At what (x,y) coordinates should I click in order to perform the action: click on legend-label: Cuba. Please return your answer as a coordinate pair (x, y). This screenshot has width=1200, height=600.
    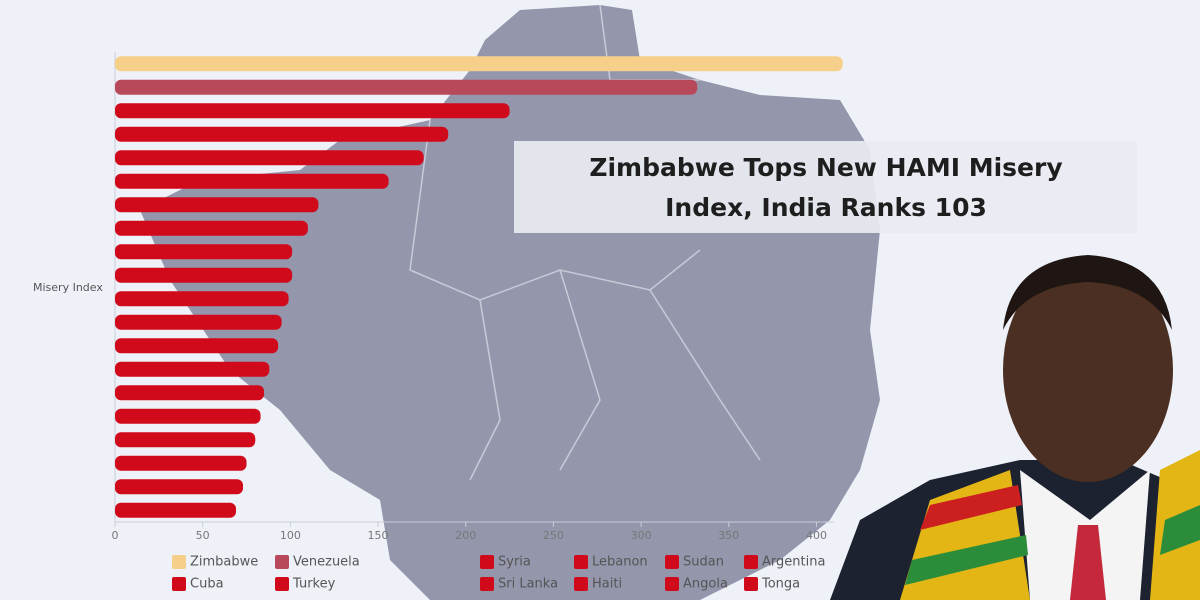
    Looking at the image, I should click on (207, 584).